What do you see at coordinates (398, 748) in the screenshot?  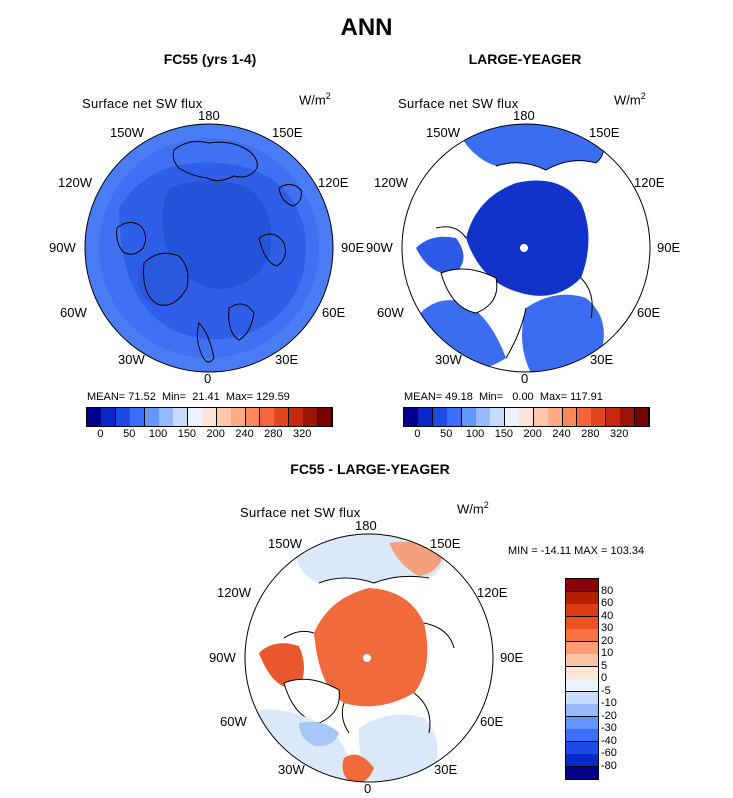 I see `atlantic-anomaly-east` at bounding box center [398, 748].